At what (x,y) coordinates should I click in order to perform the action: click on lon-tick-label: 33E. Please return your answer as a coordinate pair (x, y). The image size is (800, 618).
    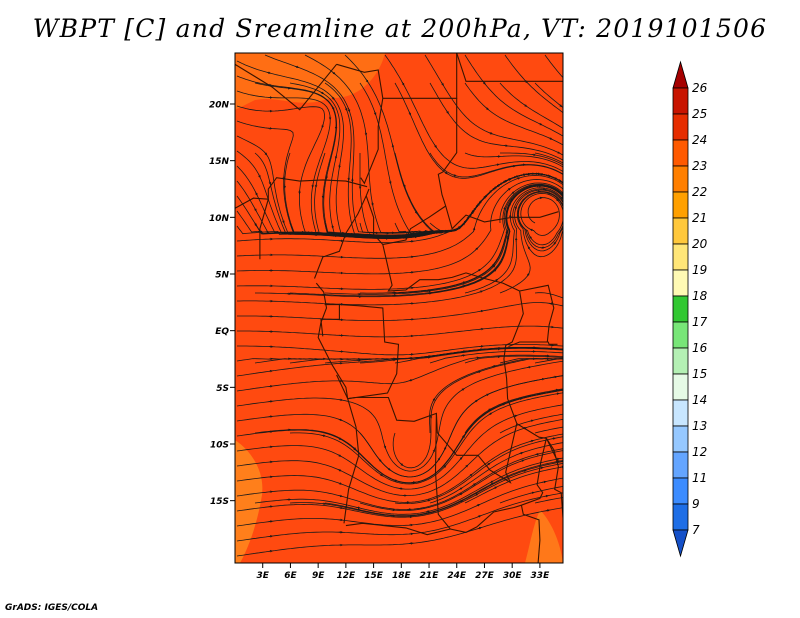
    Looking at the image, I should click on (541, 576).